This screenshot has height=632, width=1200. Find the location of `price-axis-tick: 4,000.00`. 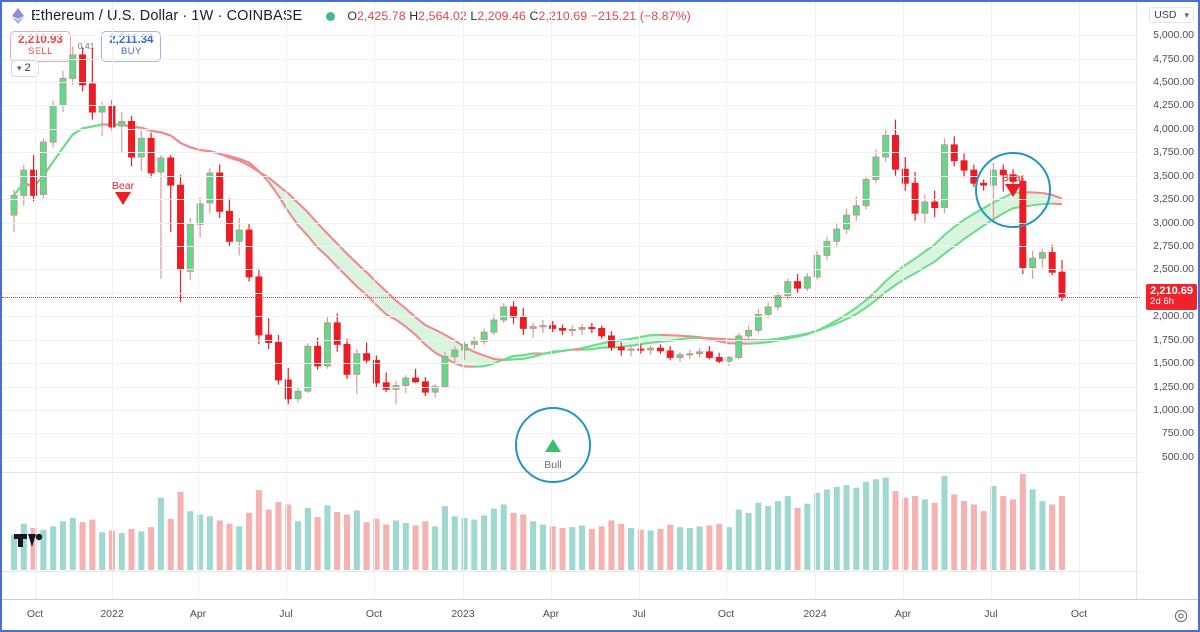

price-axis-tick: 4,000.00 is located at coordinates (1173, 128).